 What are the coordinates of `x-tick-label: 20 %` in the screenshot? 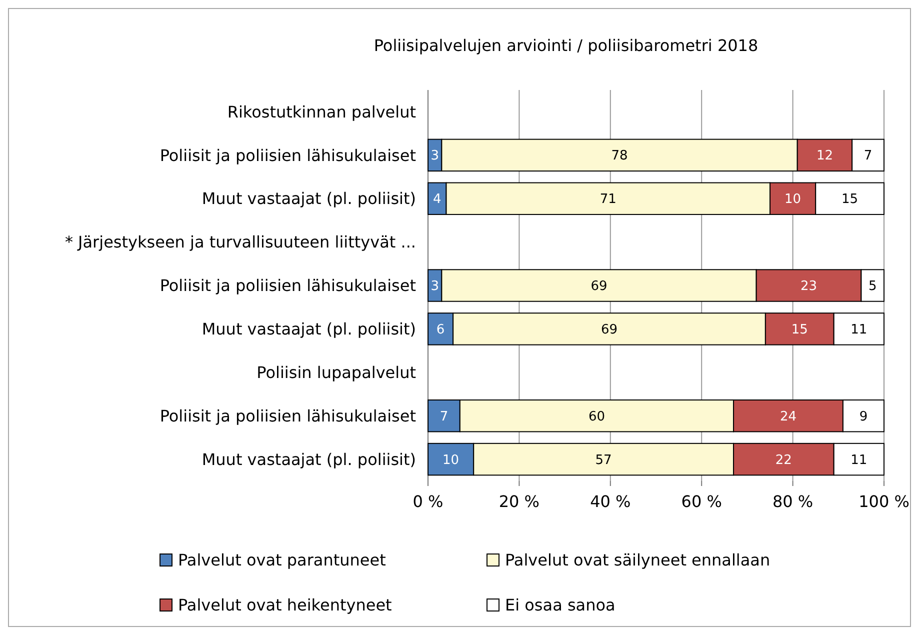 It's located at (519, 501).